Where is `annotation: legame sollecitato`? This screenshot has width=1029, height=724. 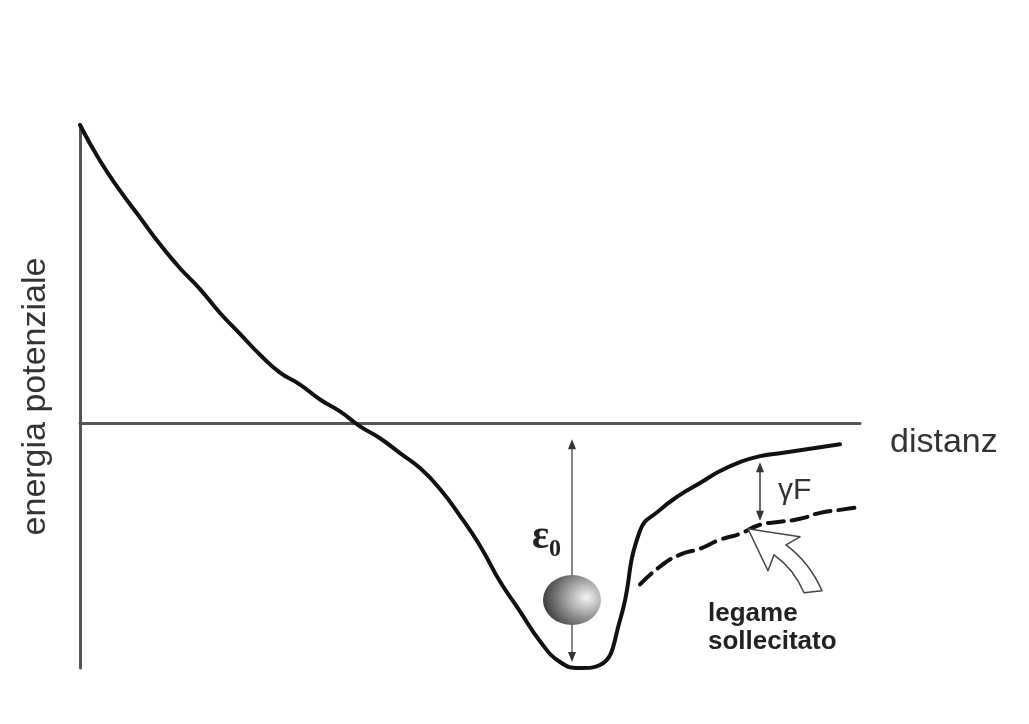
annotation: legame sollecitato is located at coordinates (772, 626).